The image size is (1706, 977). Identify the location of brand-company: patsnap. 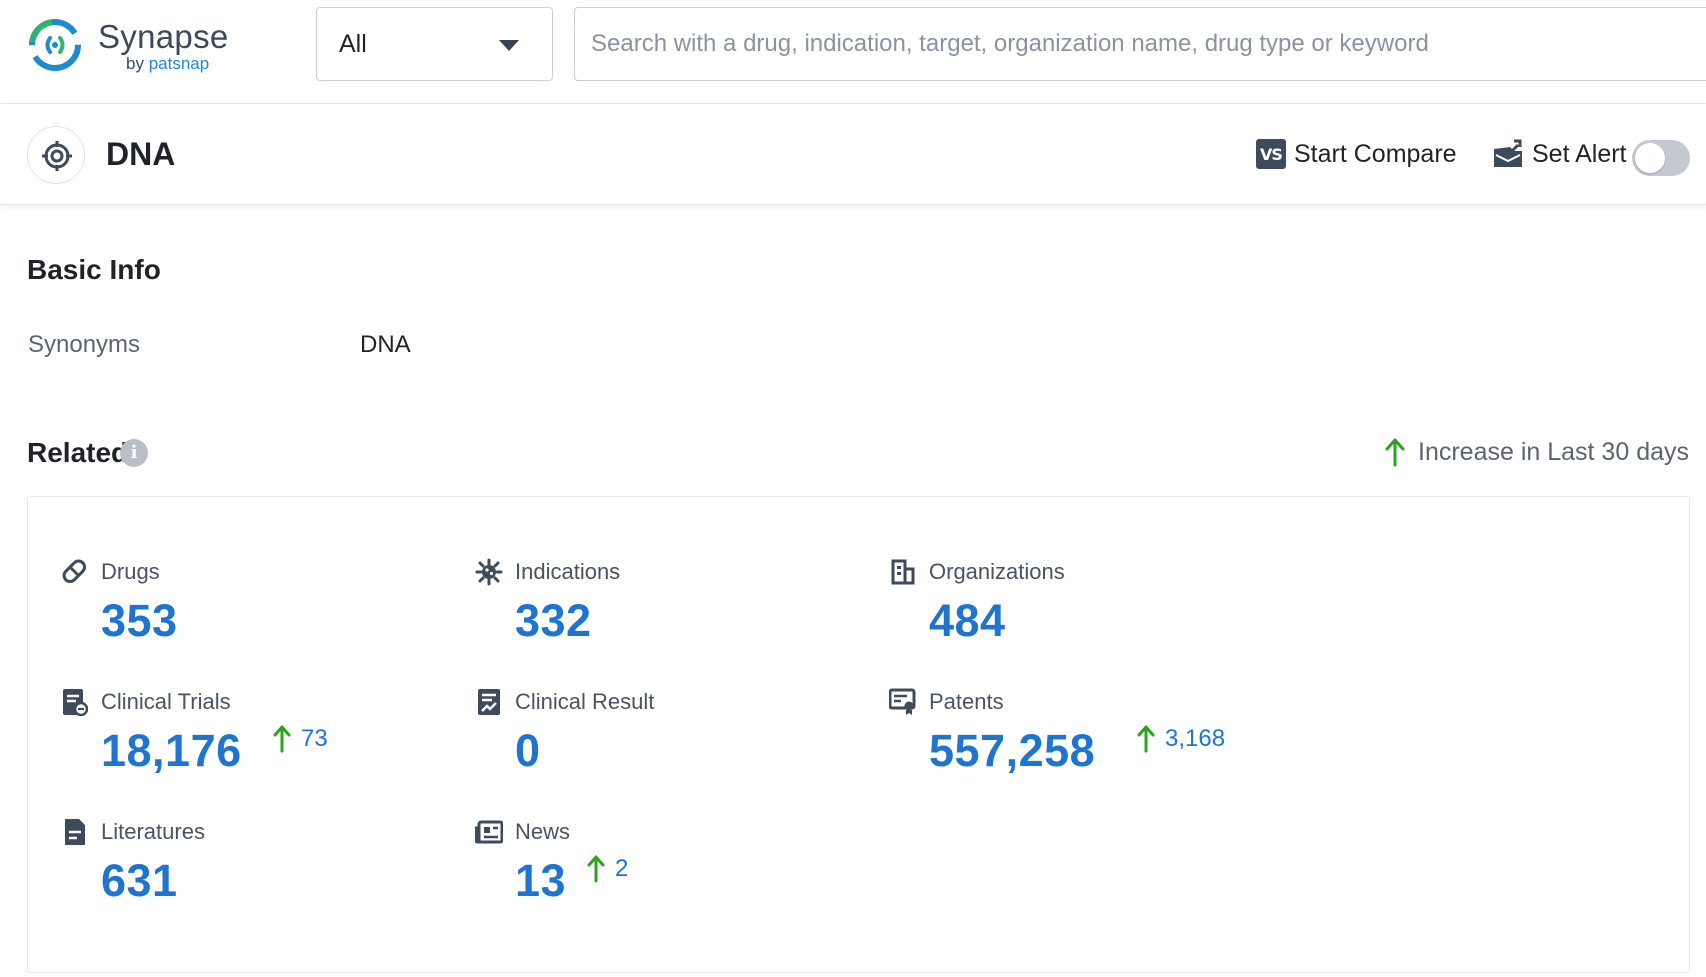
(179, 63).